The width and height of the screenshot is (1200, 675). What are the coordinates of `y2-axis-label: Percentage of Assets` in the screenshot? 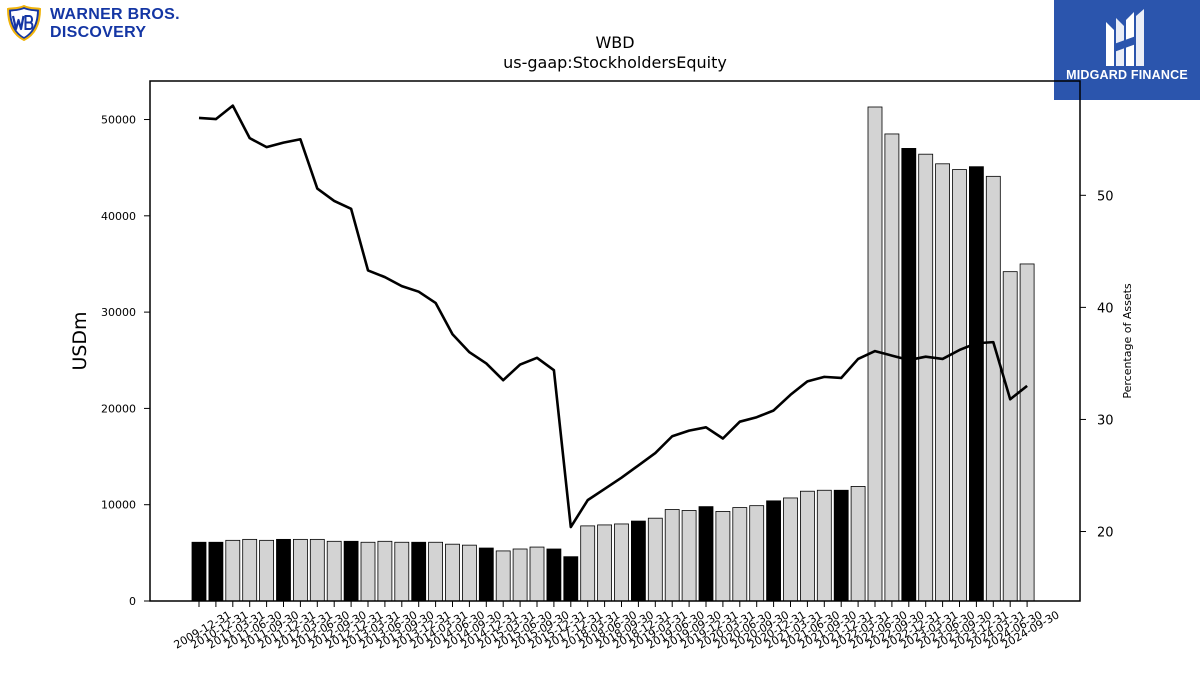 It's located at (1127, 341).